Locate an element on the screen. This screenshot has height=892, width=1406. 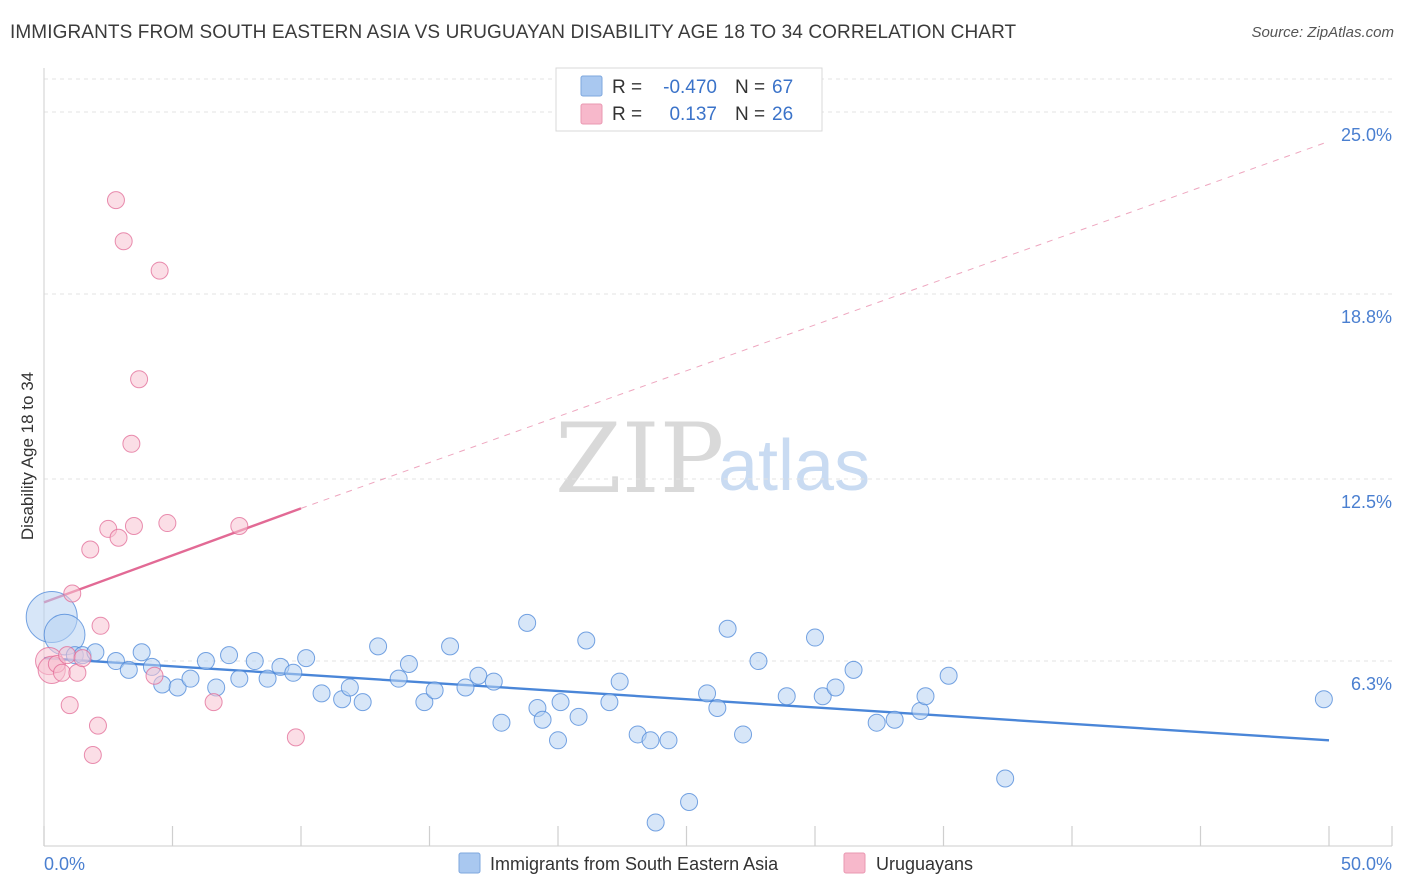
legend-swatch-uruguayans is located at coordinates (854, 863).